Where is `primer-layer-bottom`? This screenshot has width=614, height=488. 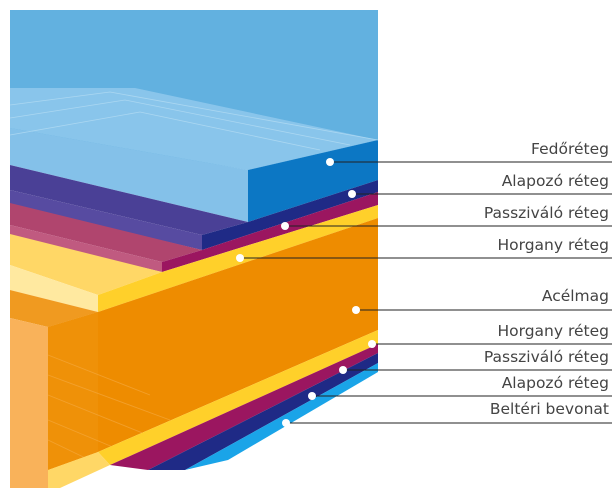 primer-layer-bottom is located at coordinates (263, 411).